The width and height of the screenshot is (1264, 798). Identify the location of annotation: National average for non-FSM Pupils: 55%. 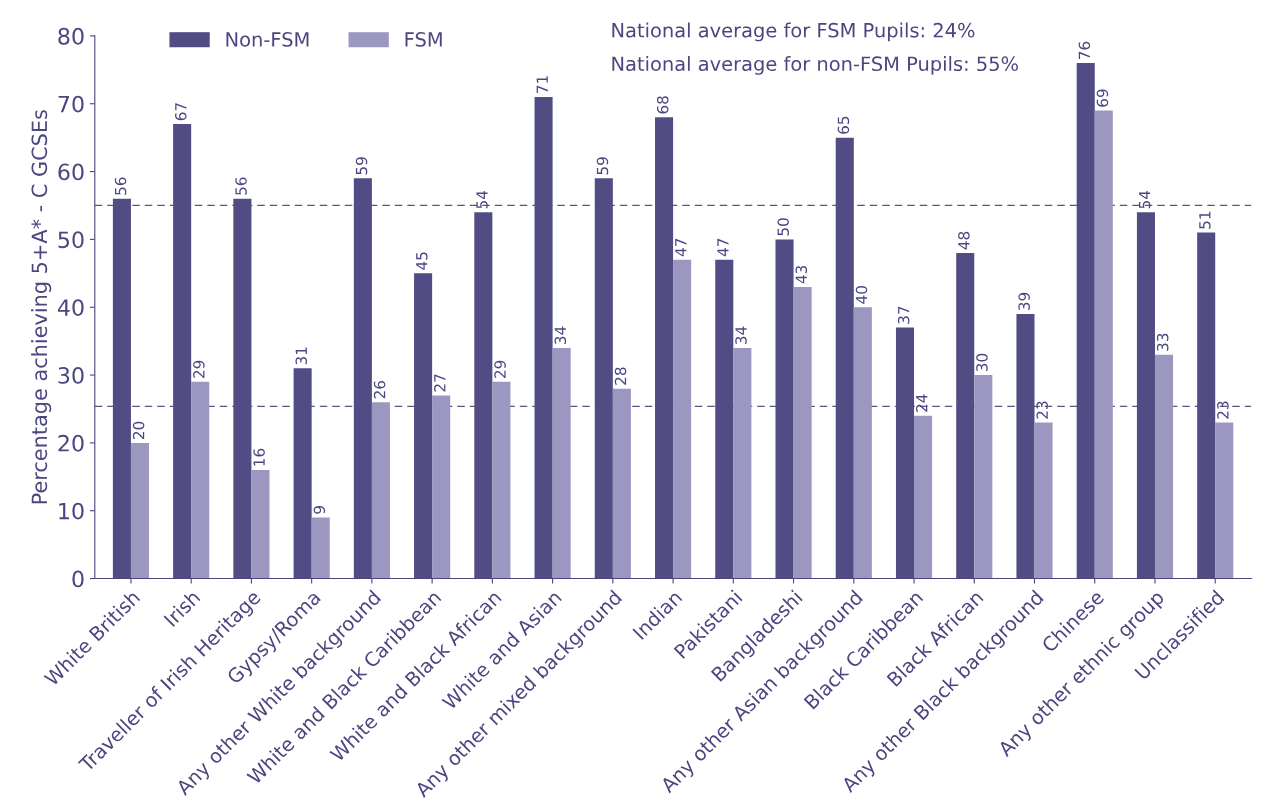
(815, 65).